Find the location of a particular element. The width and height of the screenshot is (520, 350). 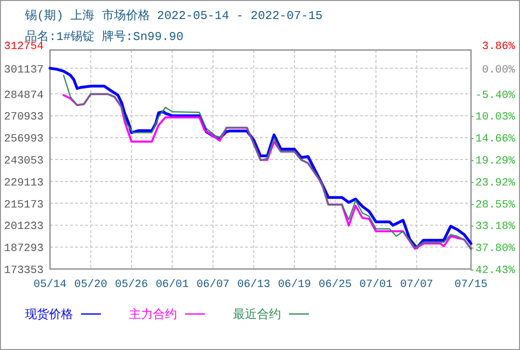

y-tick-label: 284874 is located at coordinates (24, 96).